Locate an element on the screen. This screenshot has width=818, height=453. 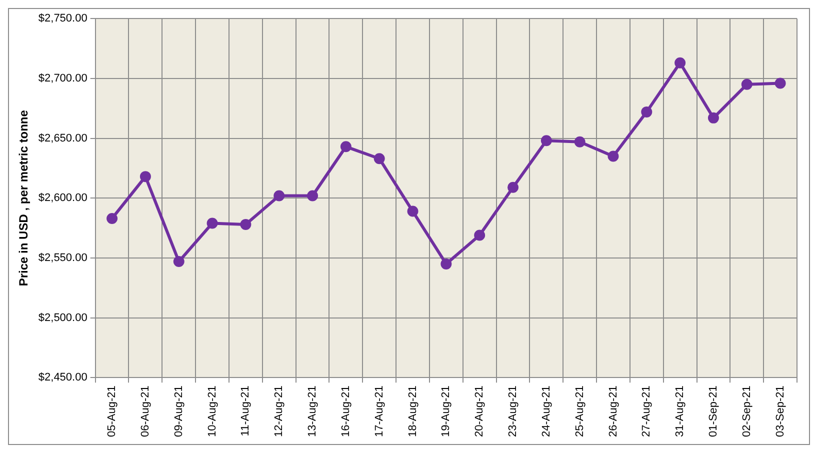
x-tick-label: 23-Aug-21 is located at coordinates (513, 412).